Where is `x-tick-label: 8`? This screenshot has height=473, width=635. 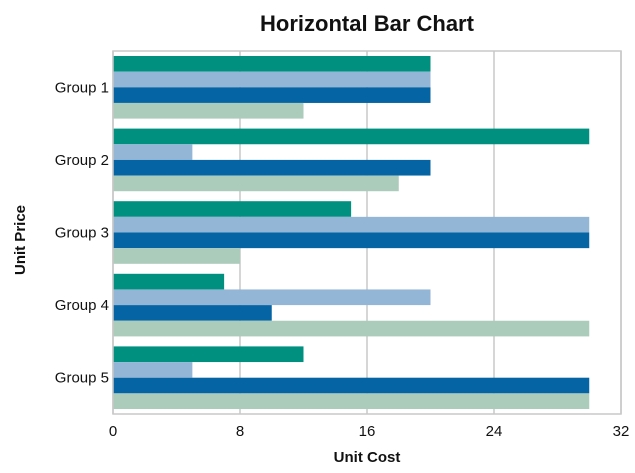 x-tick-label: 8 is located at coordinates (240, 431).